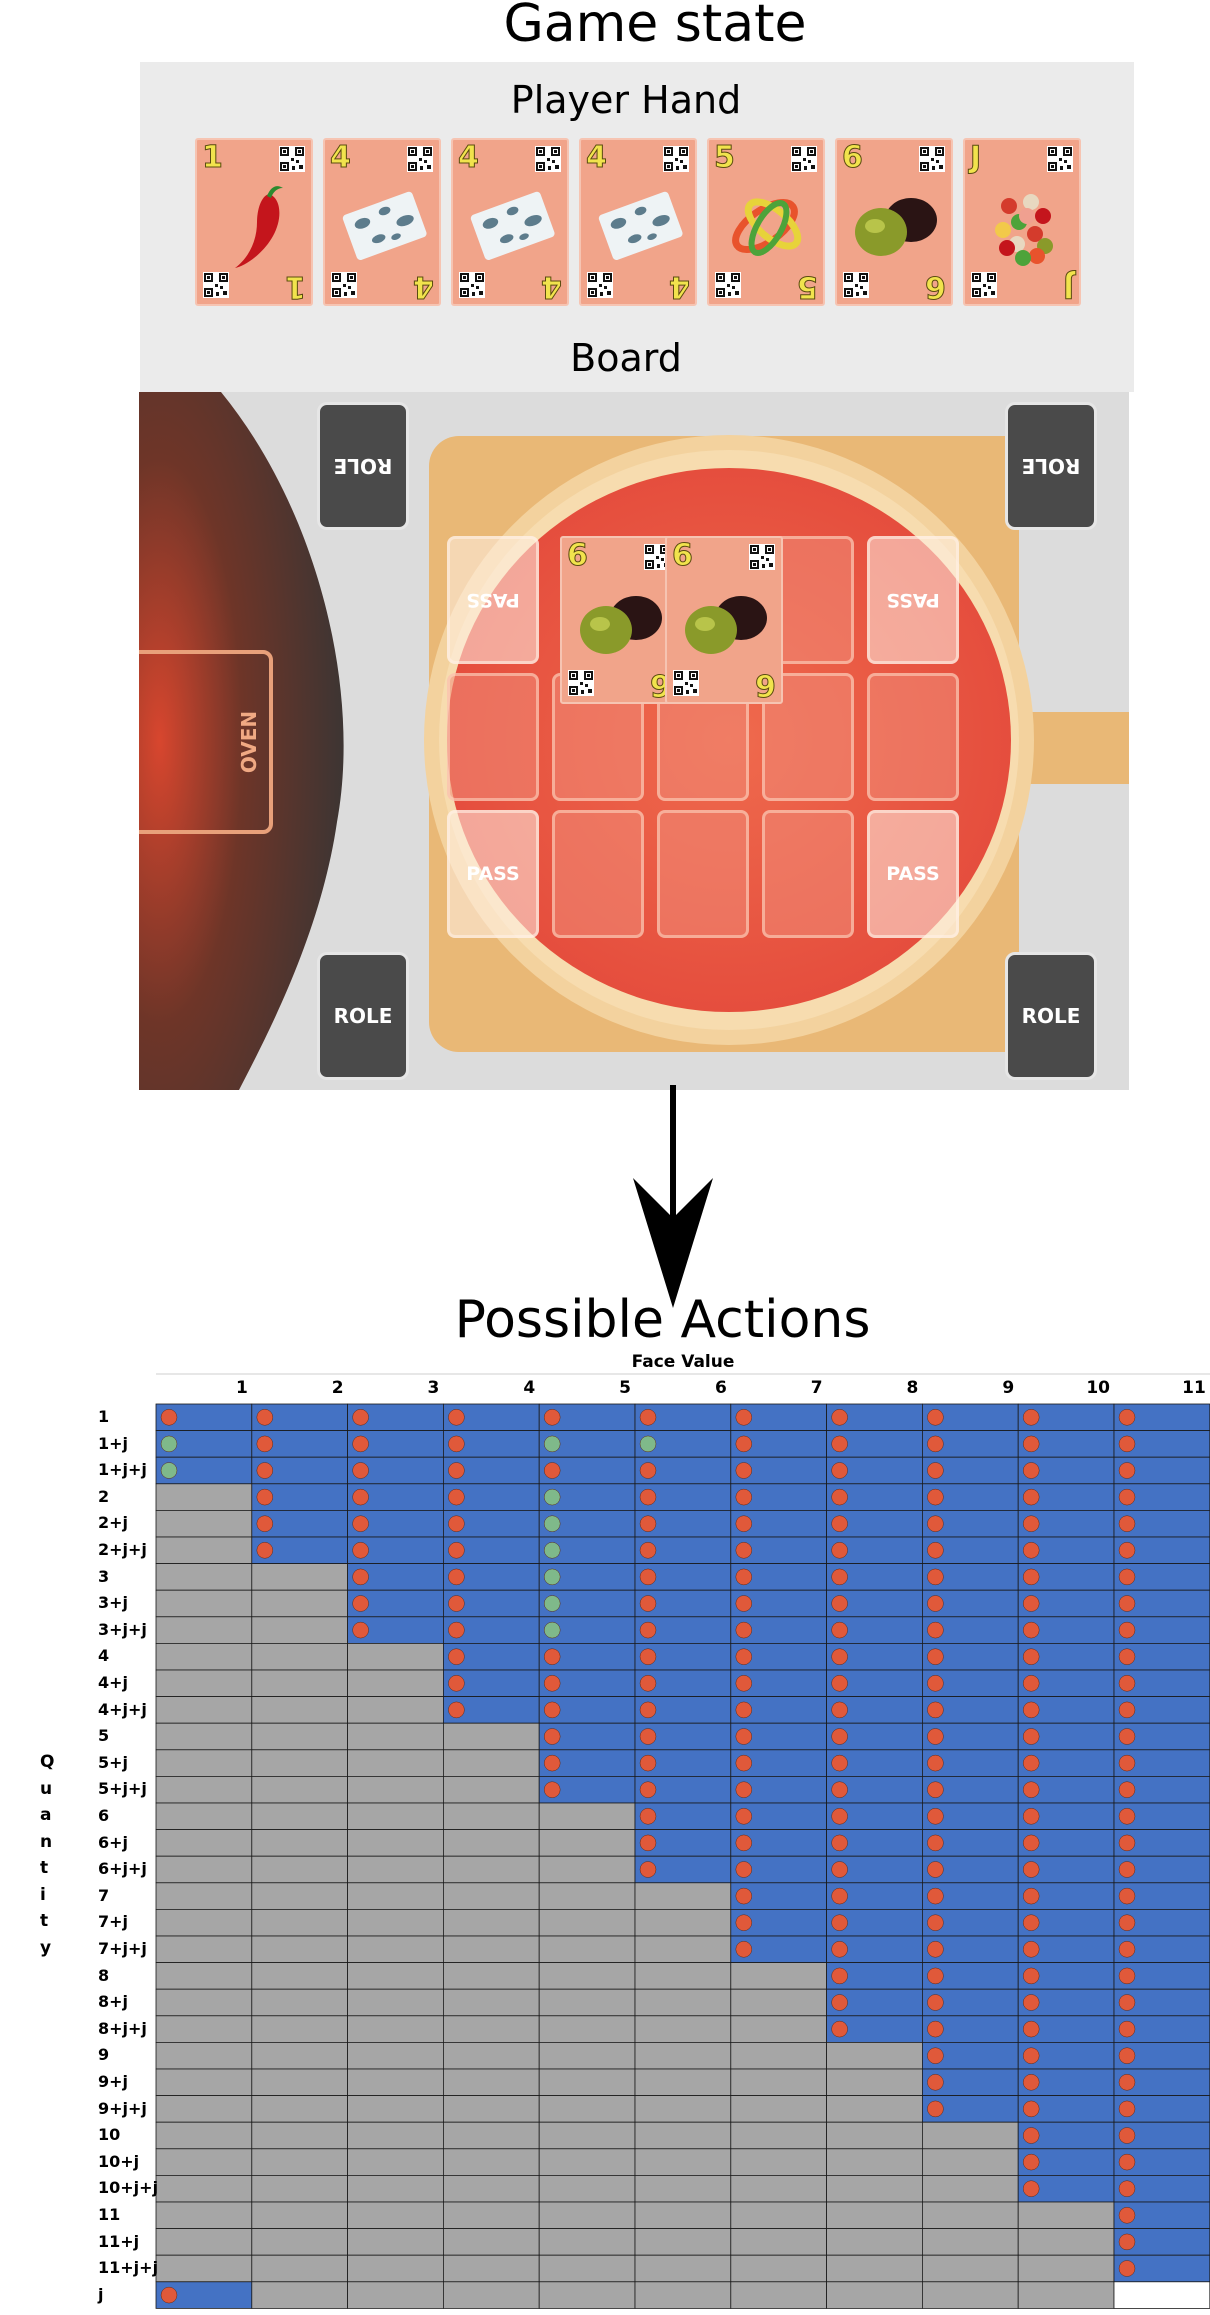 This screenshot has height=2315, width=1210. Describe the element at coordinates (296, 287) in the screenshot. I see `card-rank: 1` at that location.